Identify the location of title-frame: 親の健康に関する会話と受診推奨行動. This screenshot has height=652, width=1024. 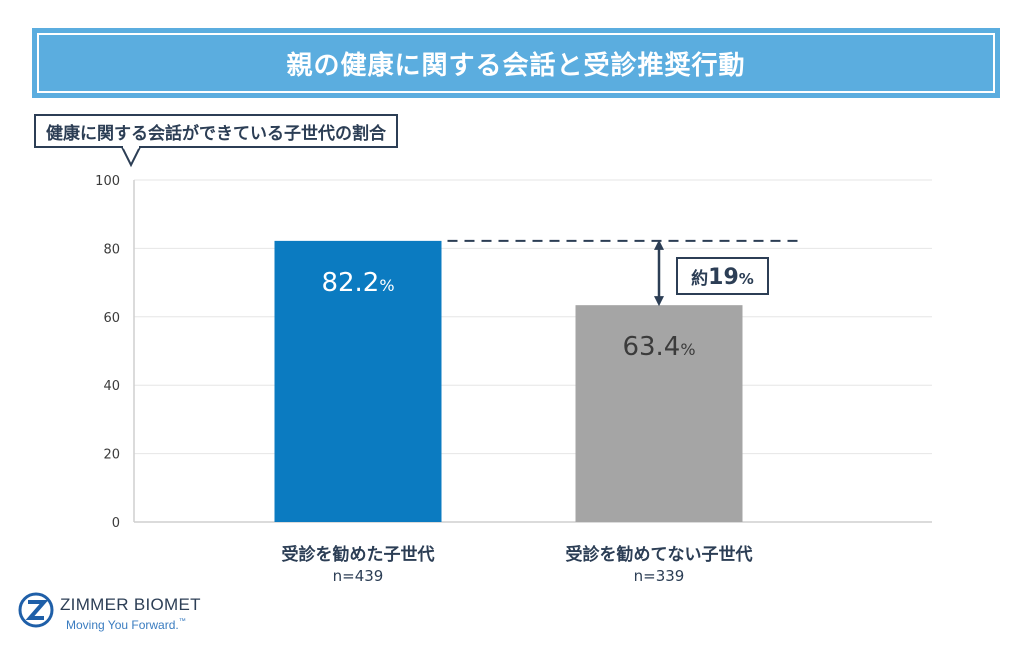
(516, 63).